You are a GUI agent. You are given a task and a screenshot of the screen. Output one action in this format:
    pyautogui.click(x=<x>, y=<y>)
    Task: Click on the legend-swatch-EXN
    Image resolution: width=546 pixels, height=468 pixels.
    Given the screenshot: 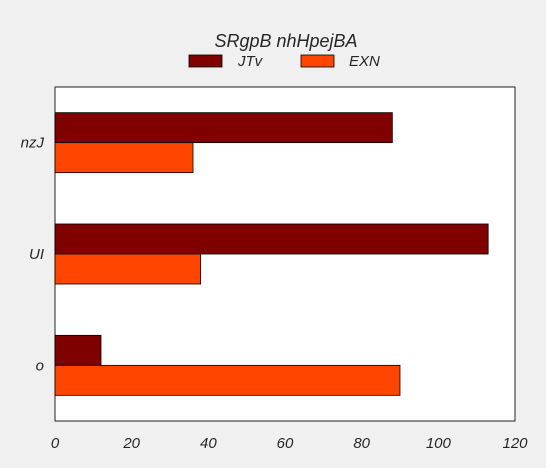 What is the action you would take?
    pyautogui.click(x=317, y=61)
    